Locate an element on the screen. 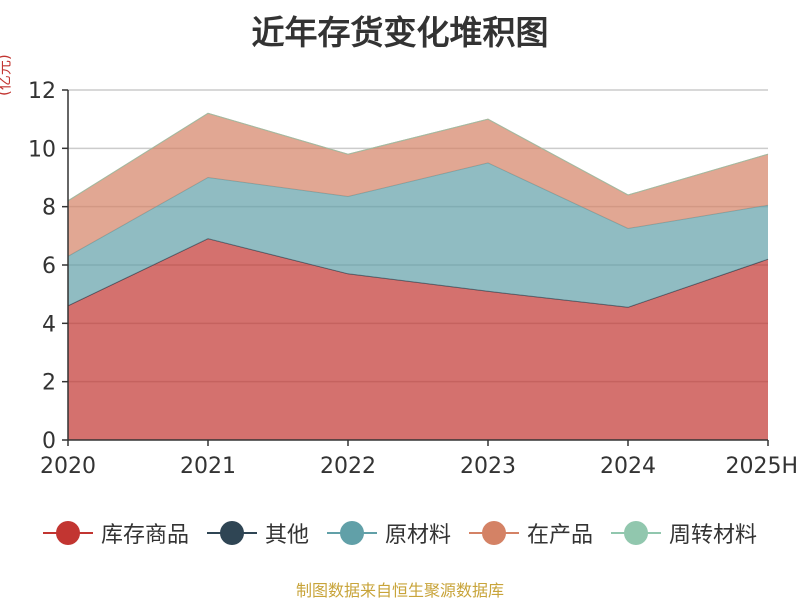 The width and height of the screenshot is (800, 600). legend-item: 在产品 is located at coordinates (531, 533).